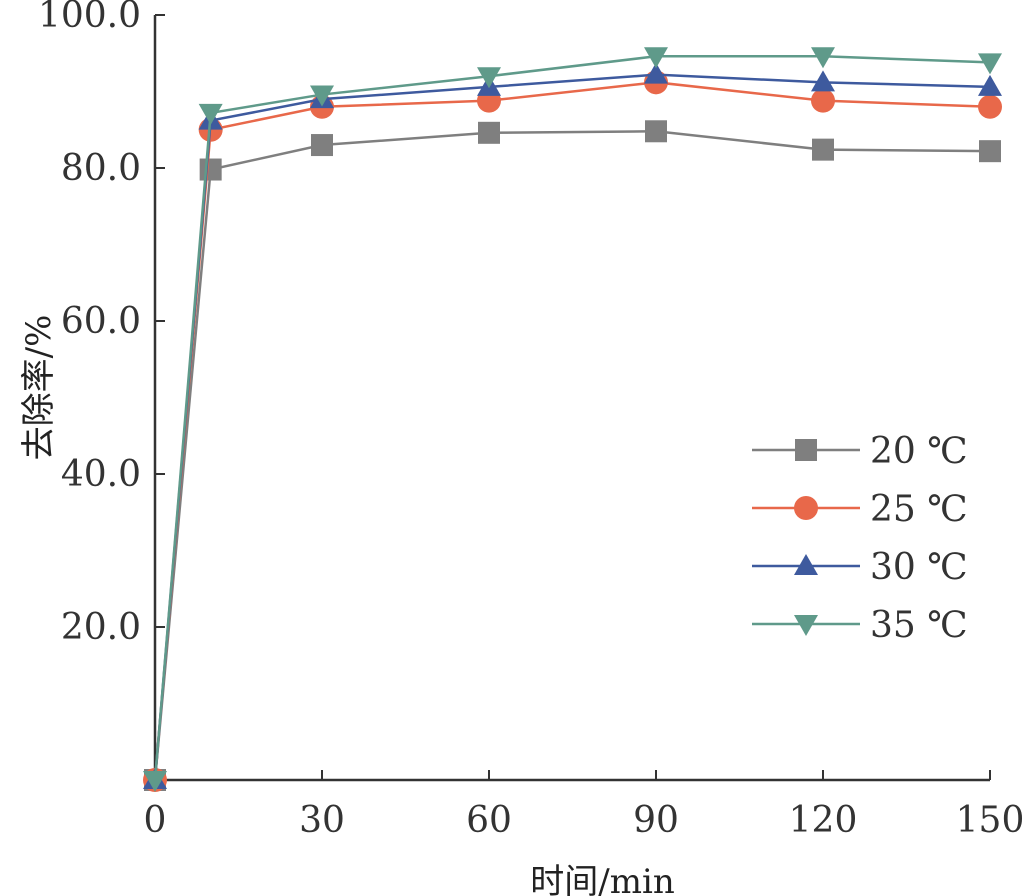 The width and height of the screenshot is (1024, 896). Describe the element at coordinates (101, 321) in the screenshot. I see `y-tick-label: 60.0` at that location.